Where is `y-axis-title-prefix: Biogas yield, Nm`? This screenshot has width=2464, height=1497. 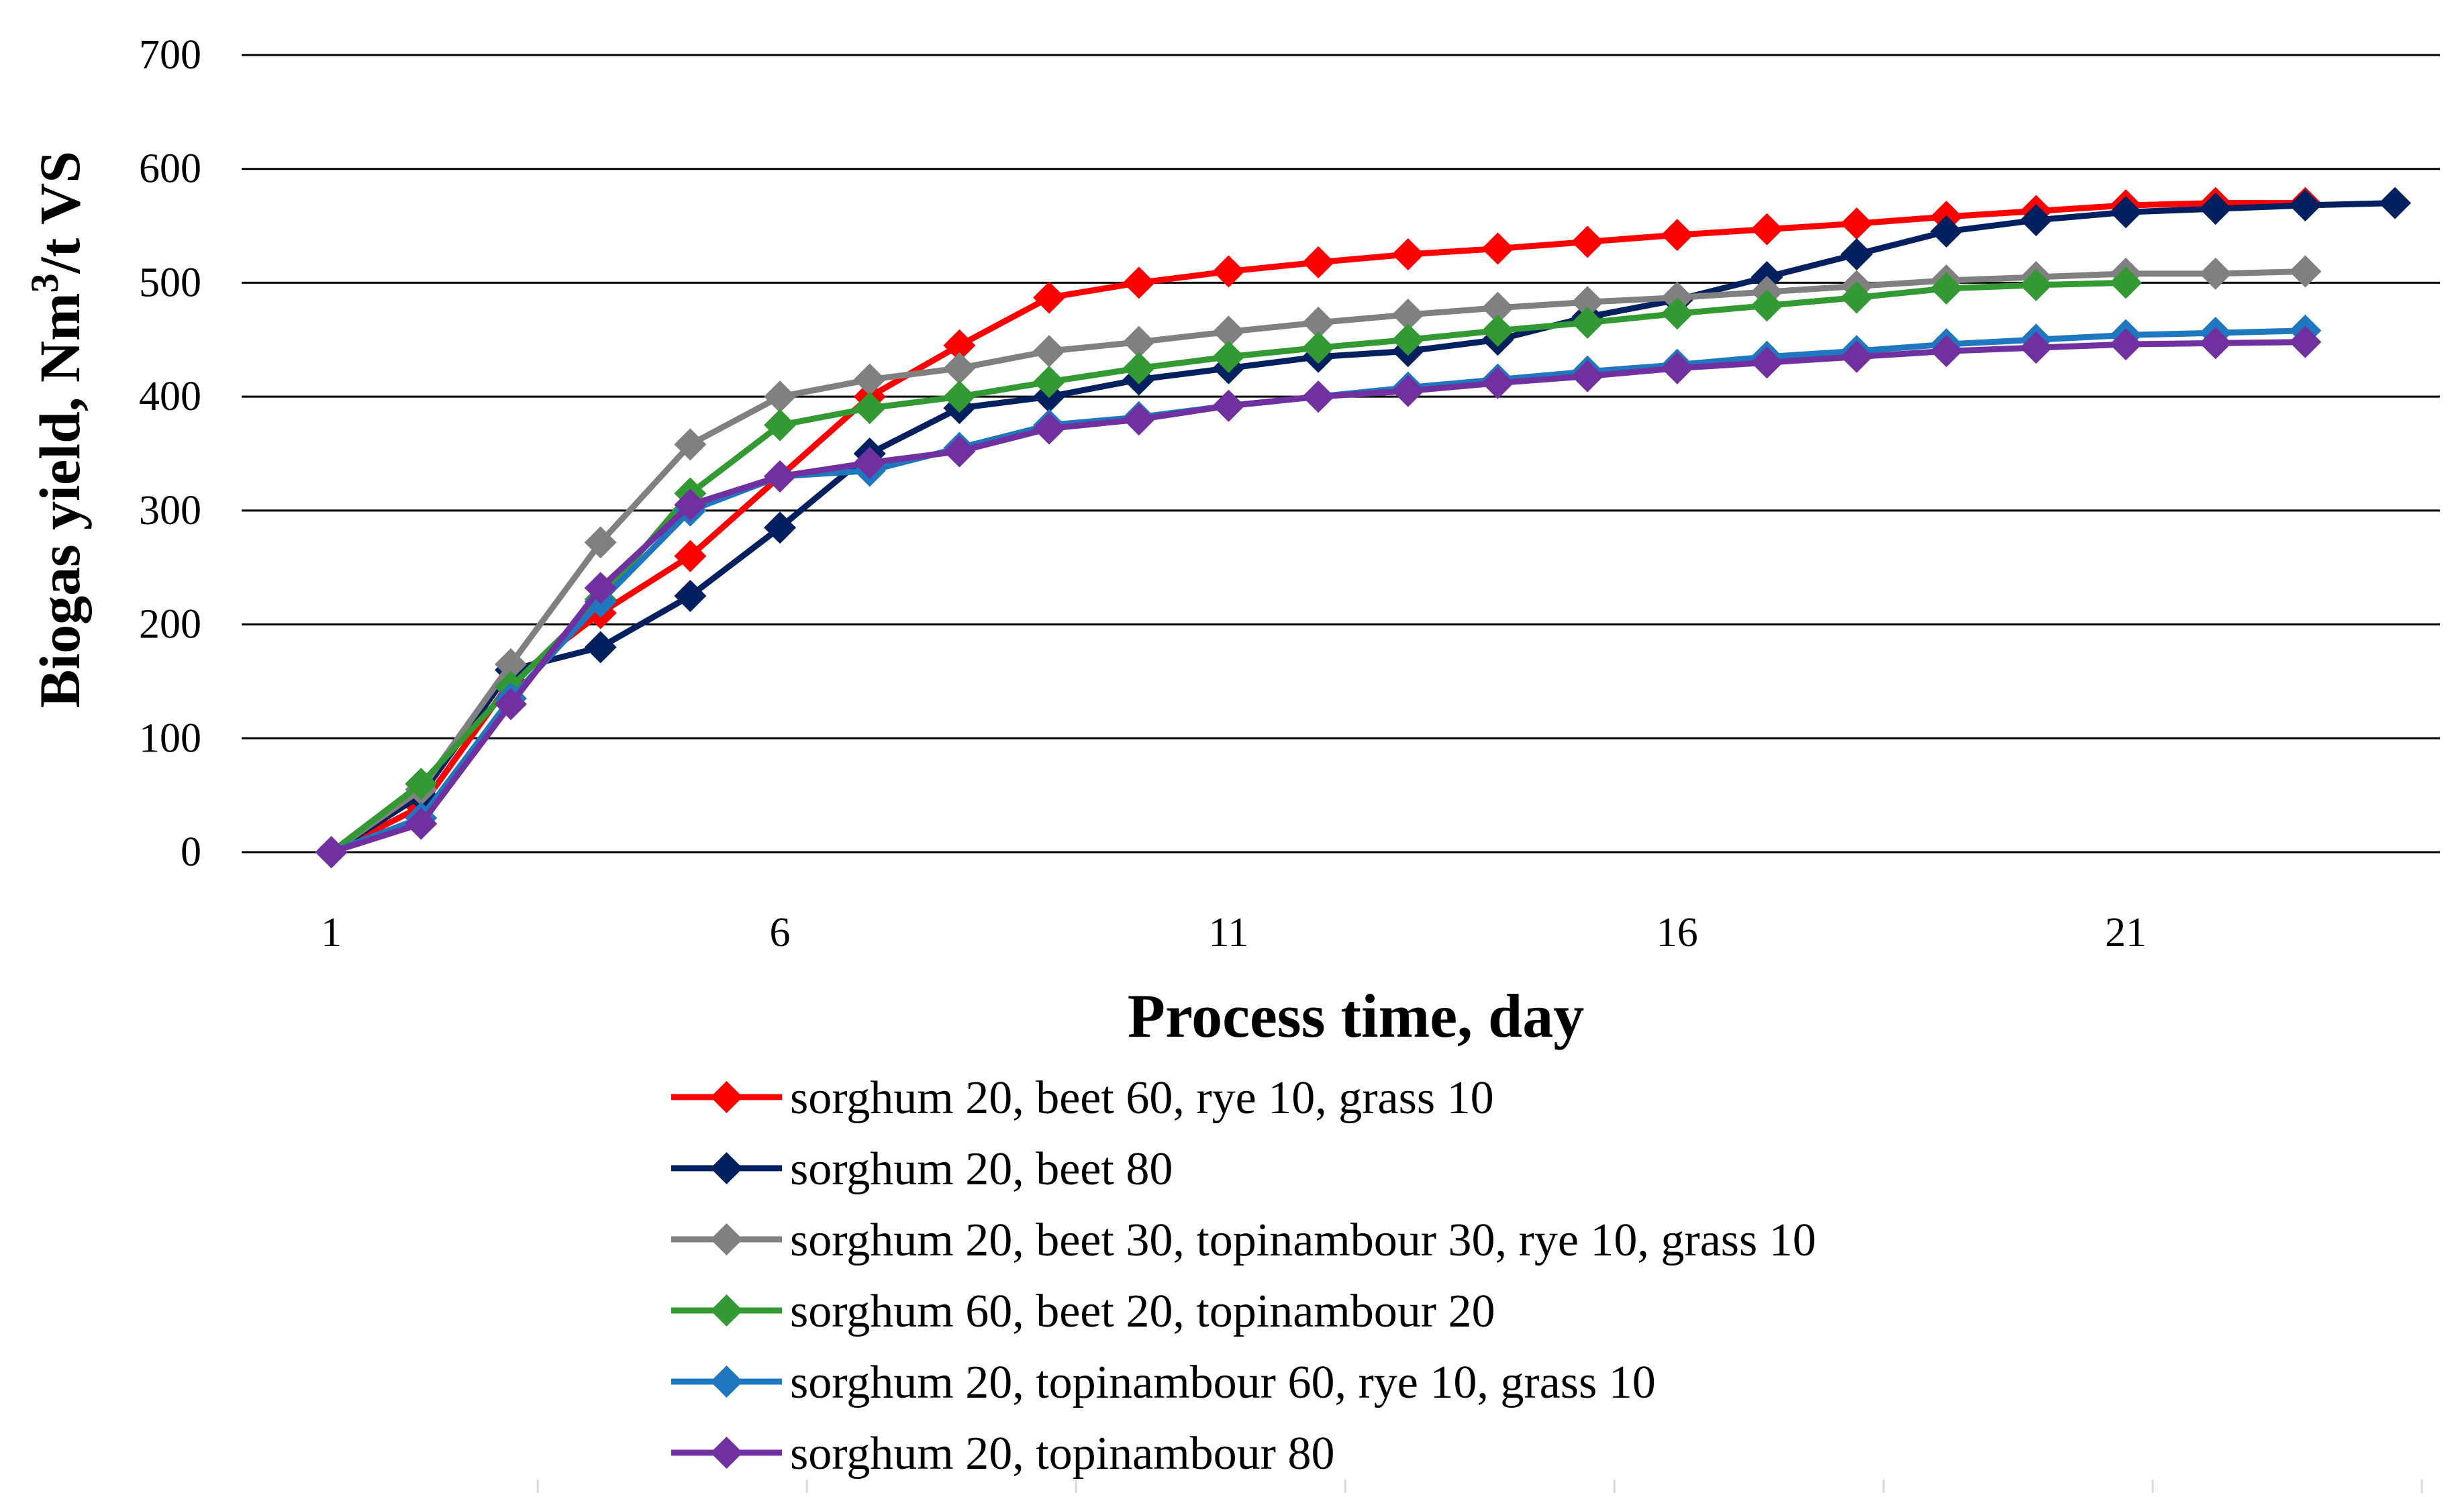 y-axis-title-prefix: Biogas yield, Nm is located at coordinates (60, 500).